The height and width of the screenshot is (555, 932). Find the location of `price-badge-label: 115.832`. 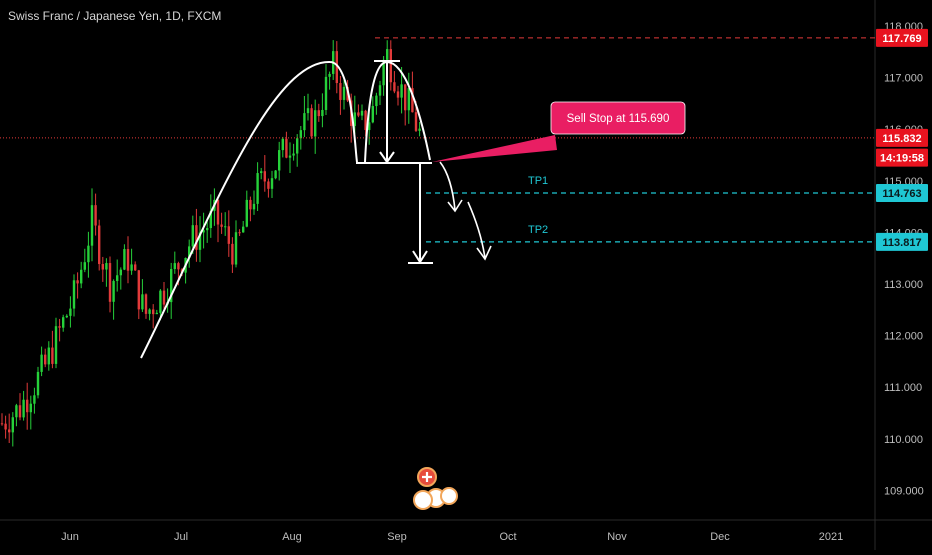

price-badge-label: 115.832 is located at coordinates (901, 139).